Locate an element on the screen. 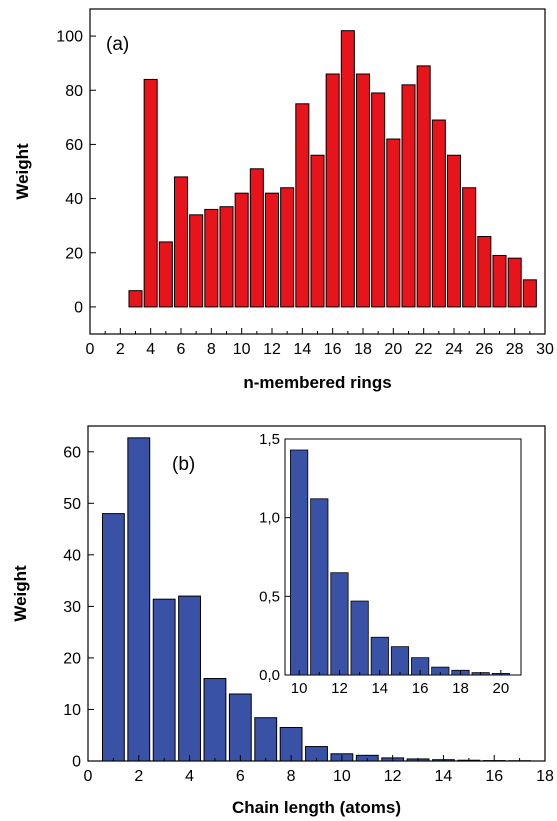  x-tick-label-24: 24 is located at coordinates (454, 349).